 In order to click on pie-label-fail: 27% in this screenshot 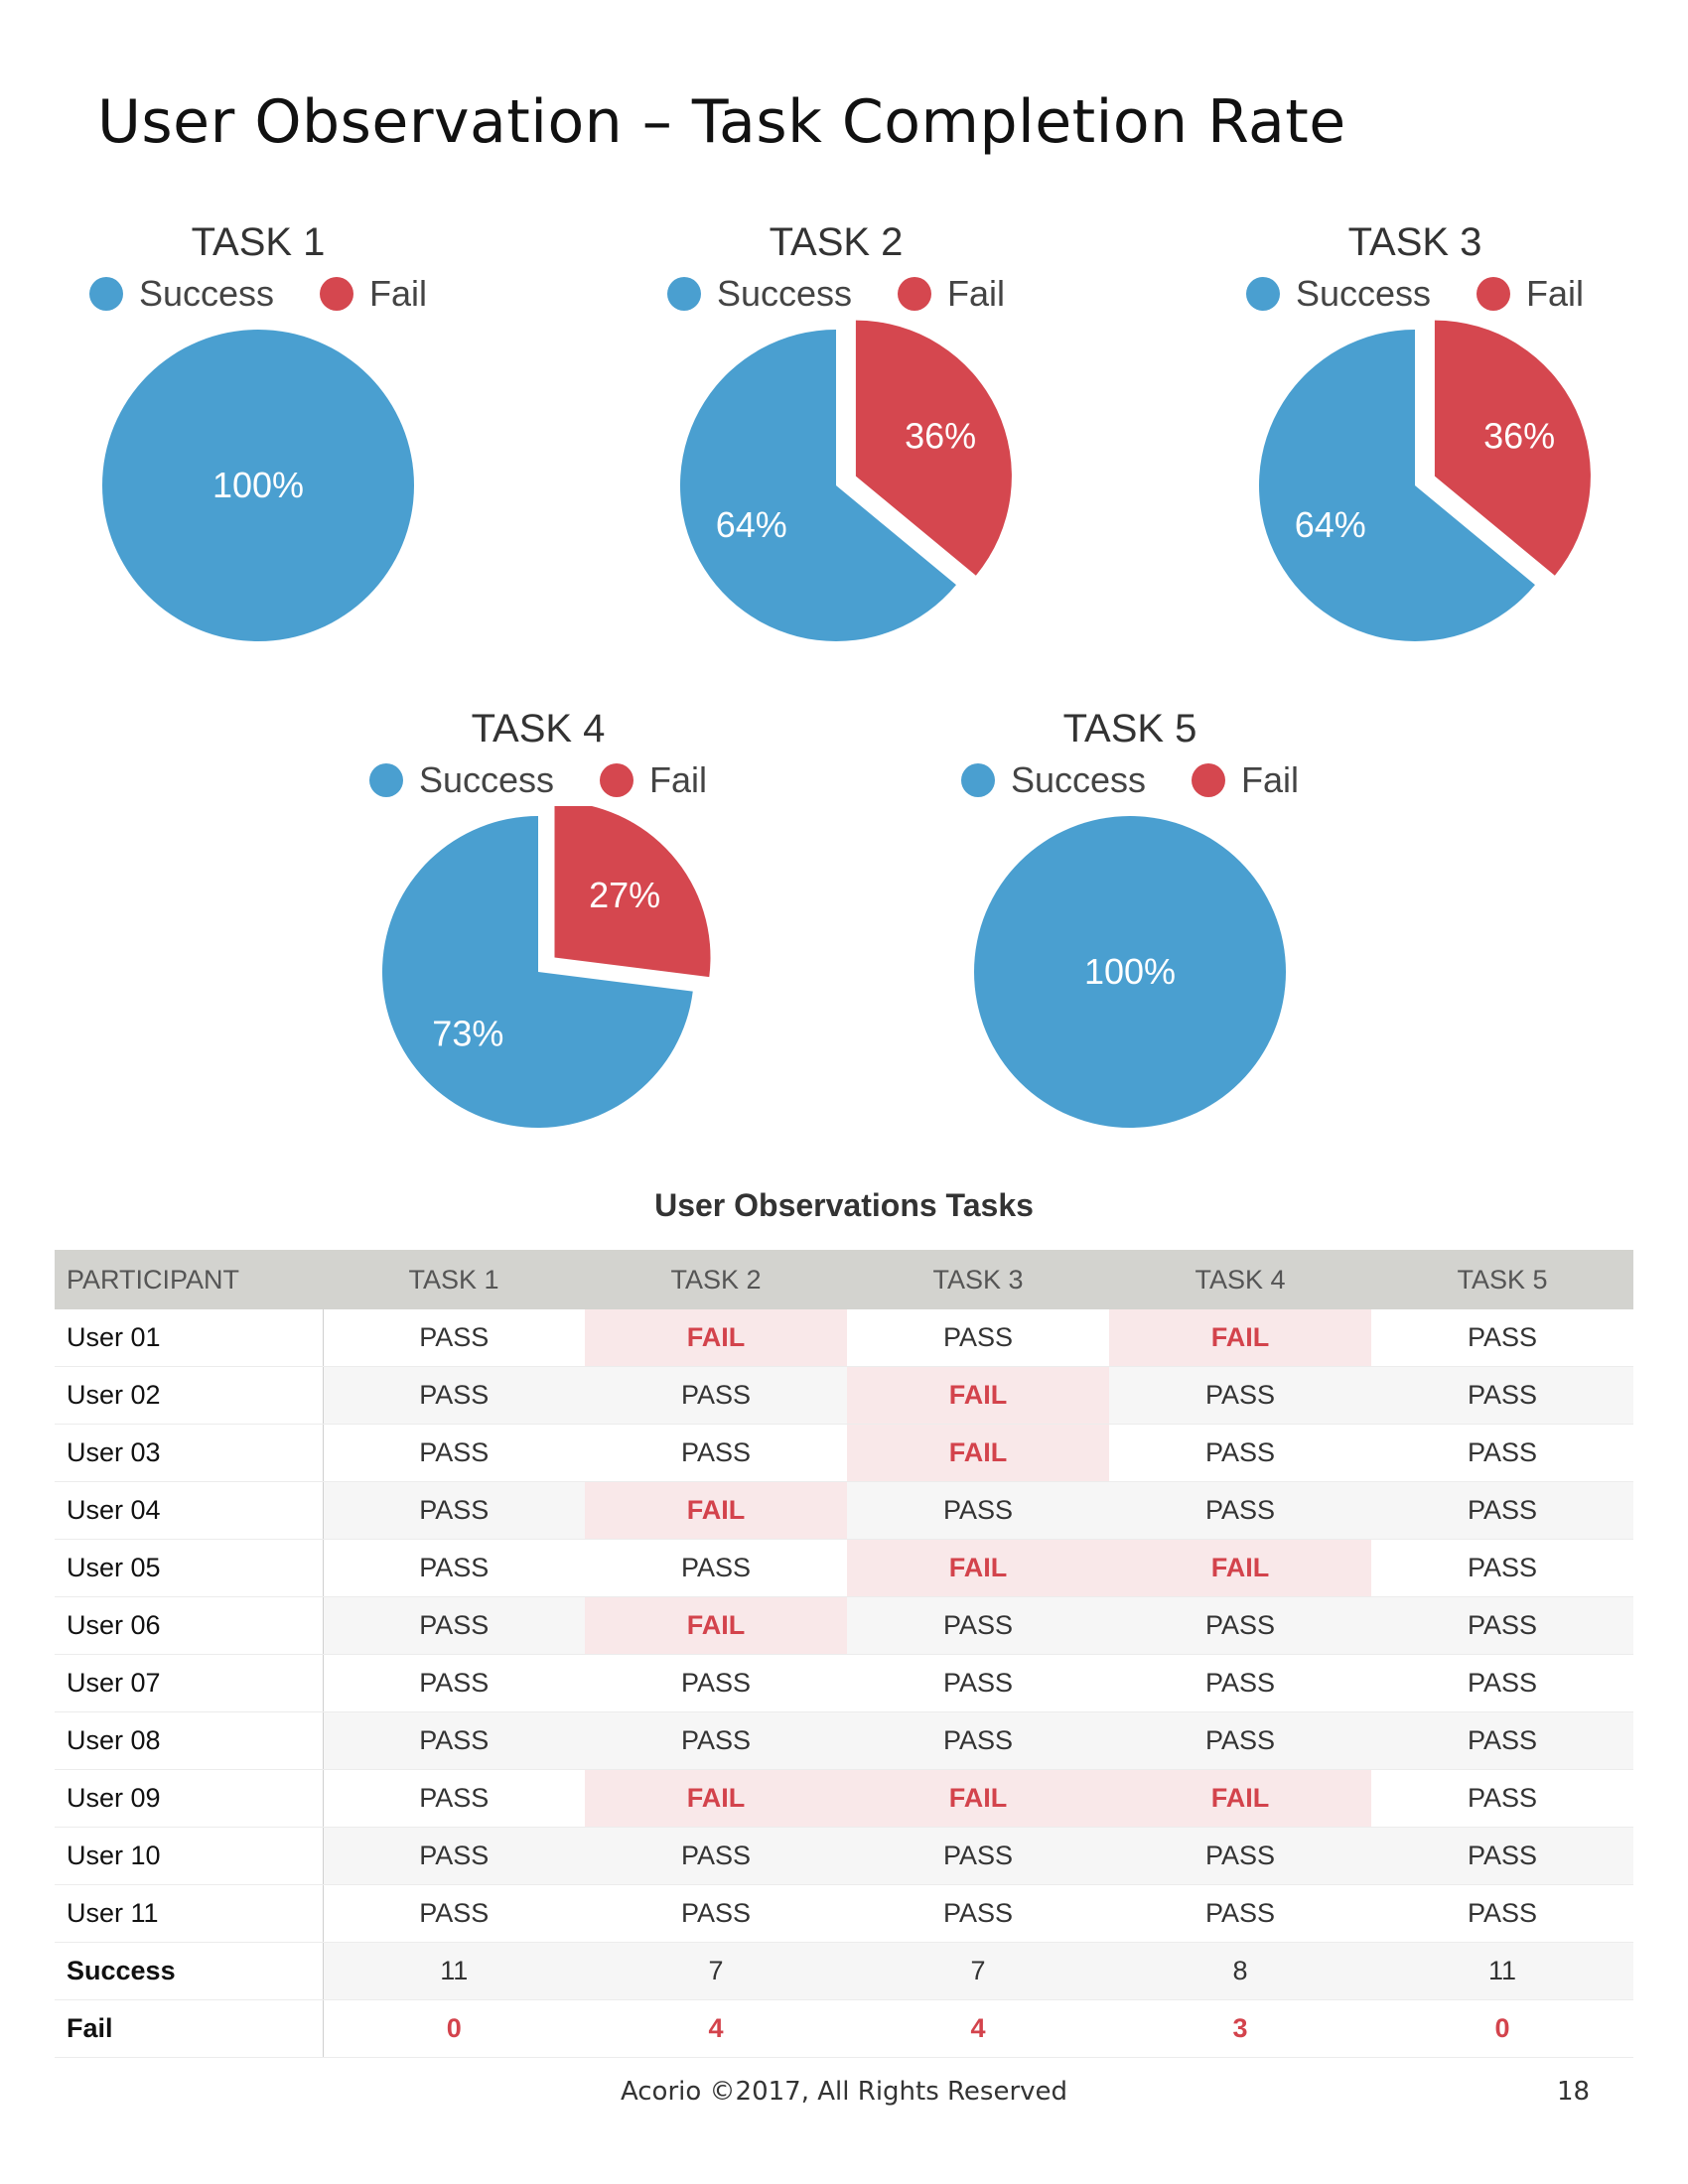, I will do `click(624, 895)`.